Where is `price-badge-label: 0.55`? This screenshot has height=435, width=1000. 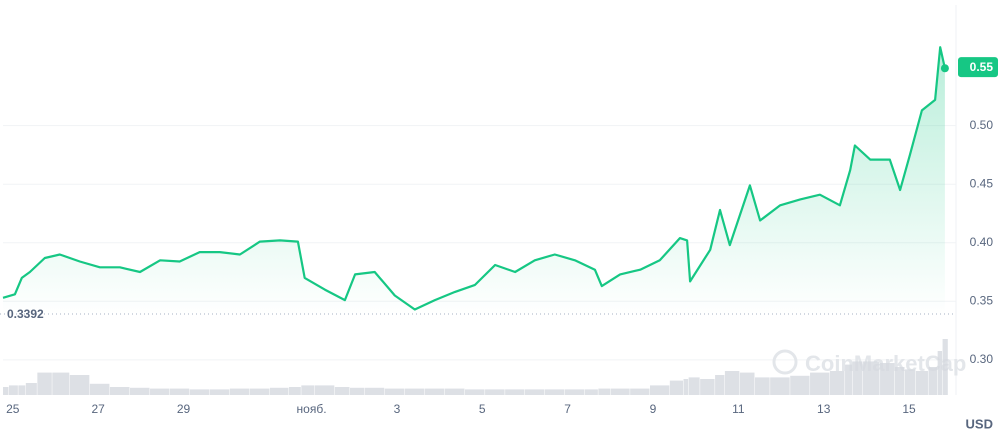
price-badge-label: 0.55 is located at coordinates (982, 67).